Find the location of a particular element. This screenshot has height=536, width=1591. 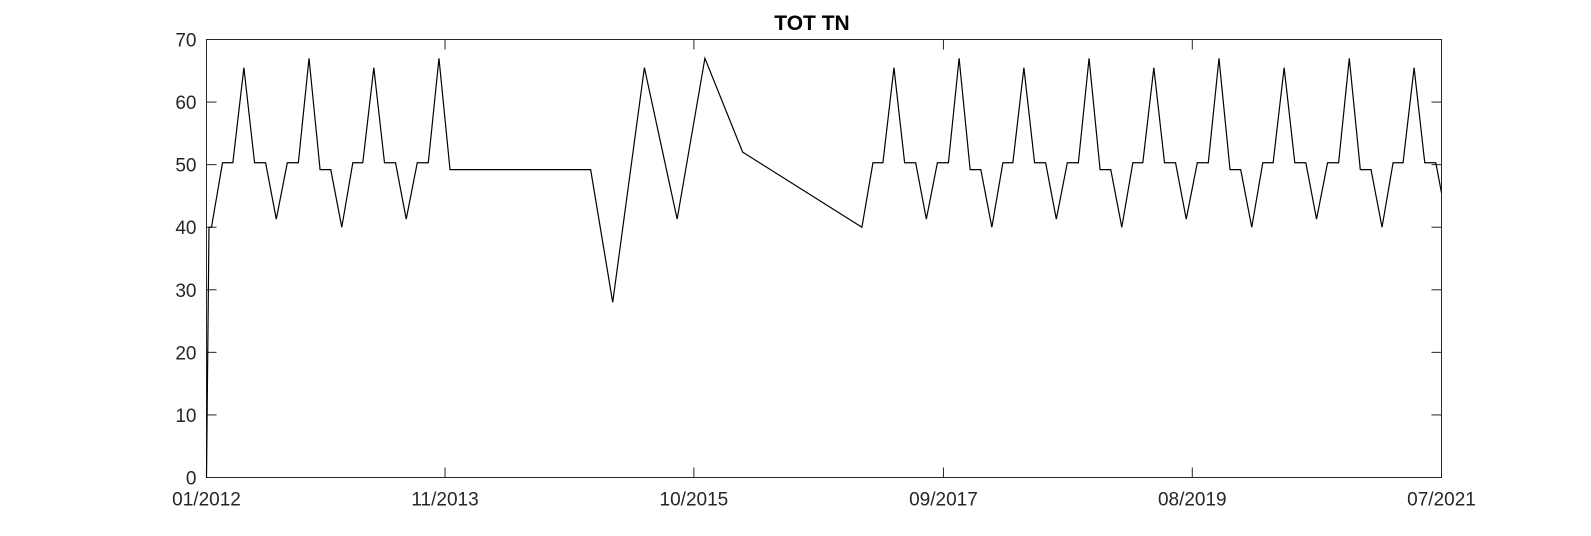

y-tick-label: 0 is located at coordinates (191, 479).